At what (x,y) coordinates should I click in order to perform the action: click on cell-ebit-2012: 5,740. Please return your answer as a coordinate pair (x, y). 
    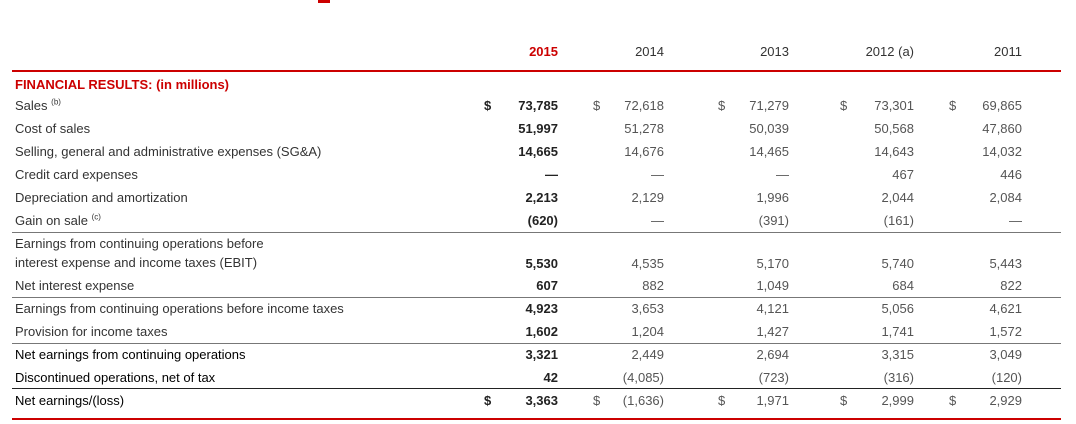
    Looking at the image, I should click on (897, 263).